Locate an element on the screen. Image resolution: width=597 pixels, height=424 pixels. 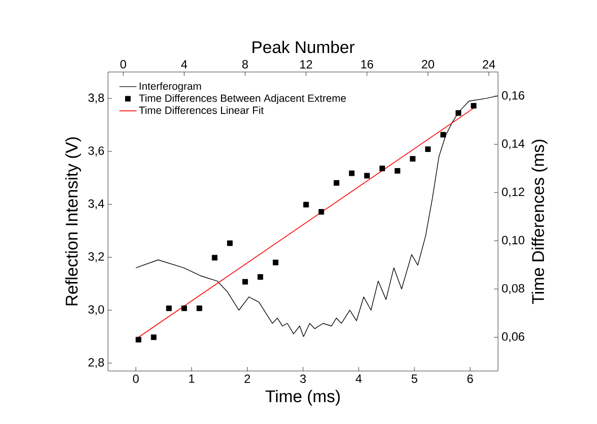
x2-tick-label: 4 is located at coordinates (184, 64).